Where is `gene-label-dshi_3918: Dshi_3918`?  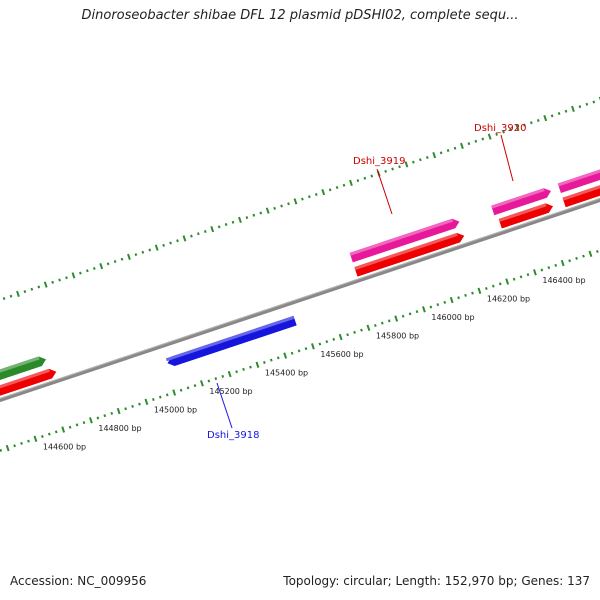
gene-label-dshi_3918: Dshi_3918 is located at coordinates (233, 435).